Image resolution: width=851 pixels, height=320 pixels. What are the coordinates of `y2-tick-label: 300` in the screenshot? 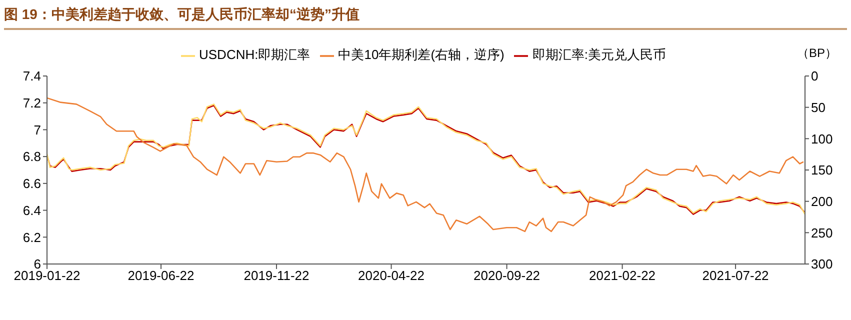 It's located at (822, 264).